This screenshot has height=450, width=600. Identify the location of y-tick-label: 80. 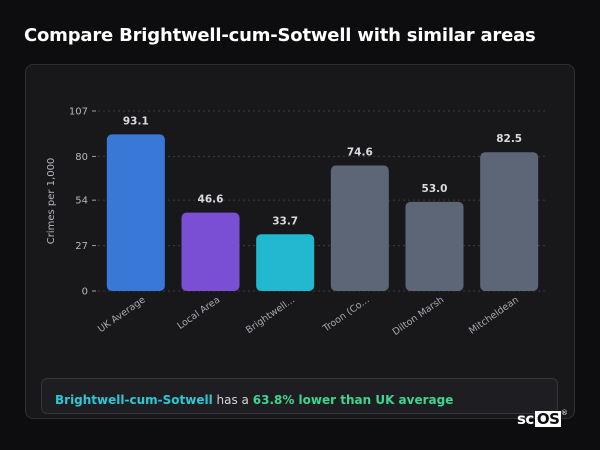
(81, 157).